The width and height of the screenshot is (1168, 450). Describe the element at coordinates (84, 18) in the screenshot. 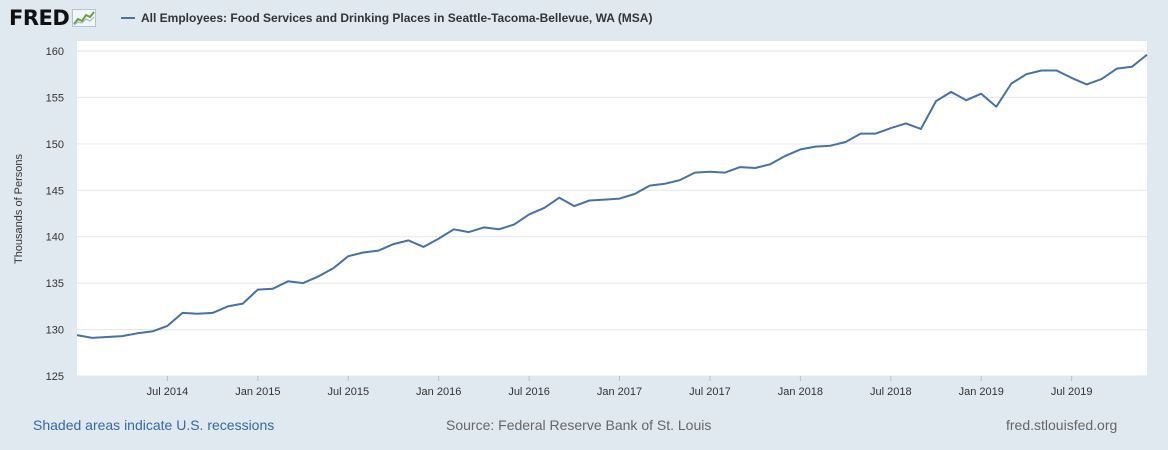

I see `fred-logo-graph-icon` at that location.